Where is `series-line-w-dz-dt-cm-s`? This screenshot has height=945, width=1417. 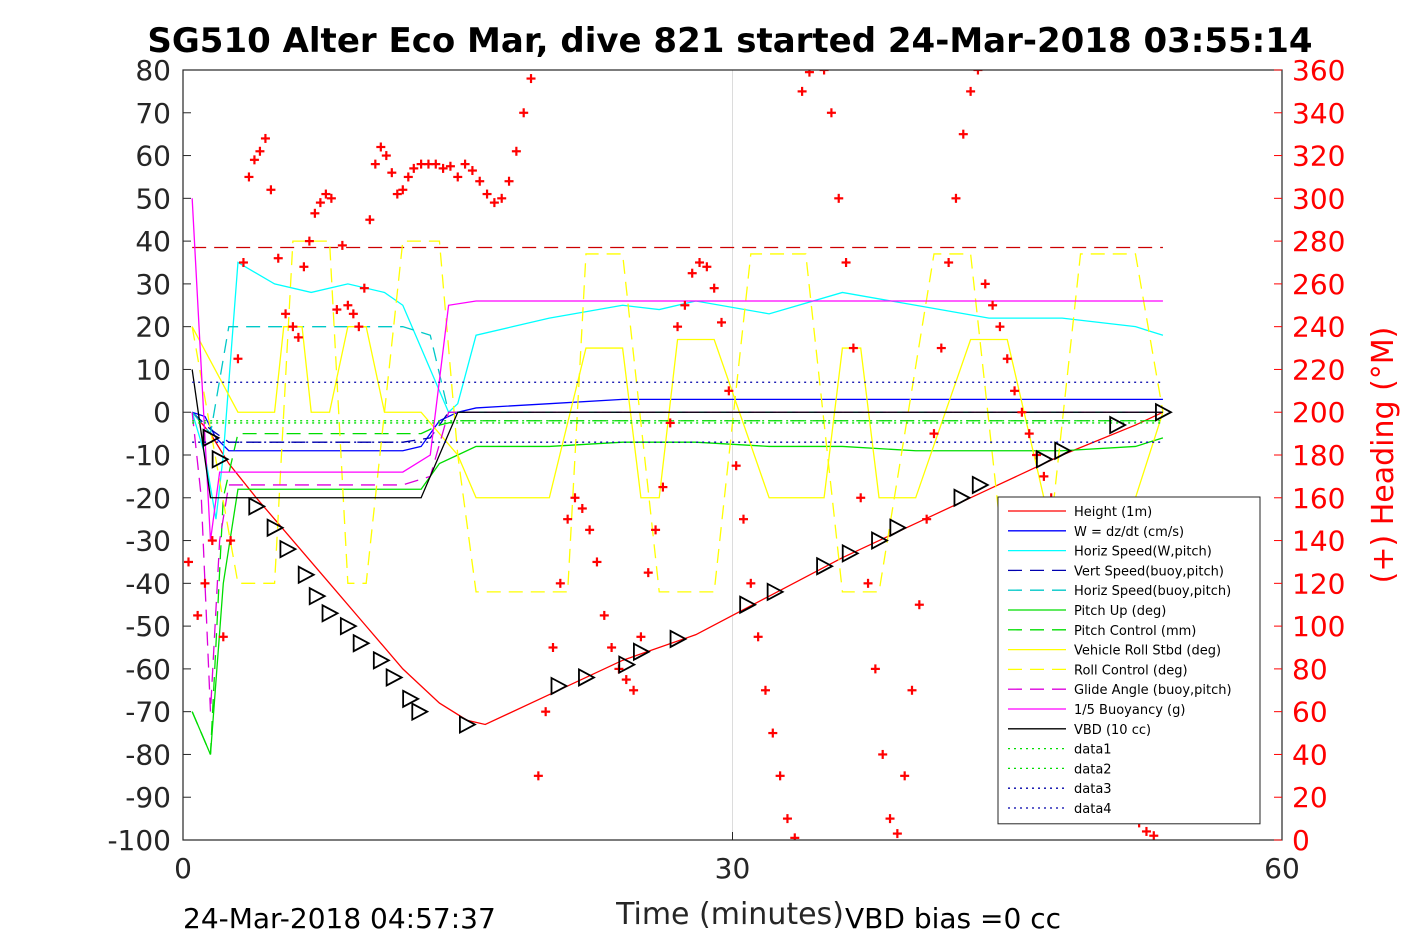 series-line-w-dz-dt-cm-s is located at coordinates (677, 425).